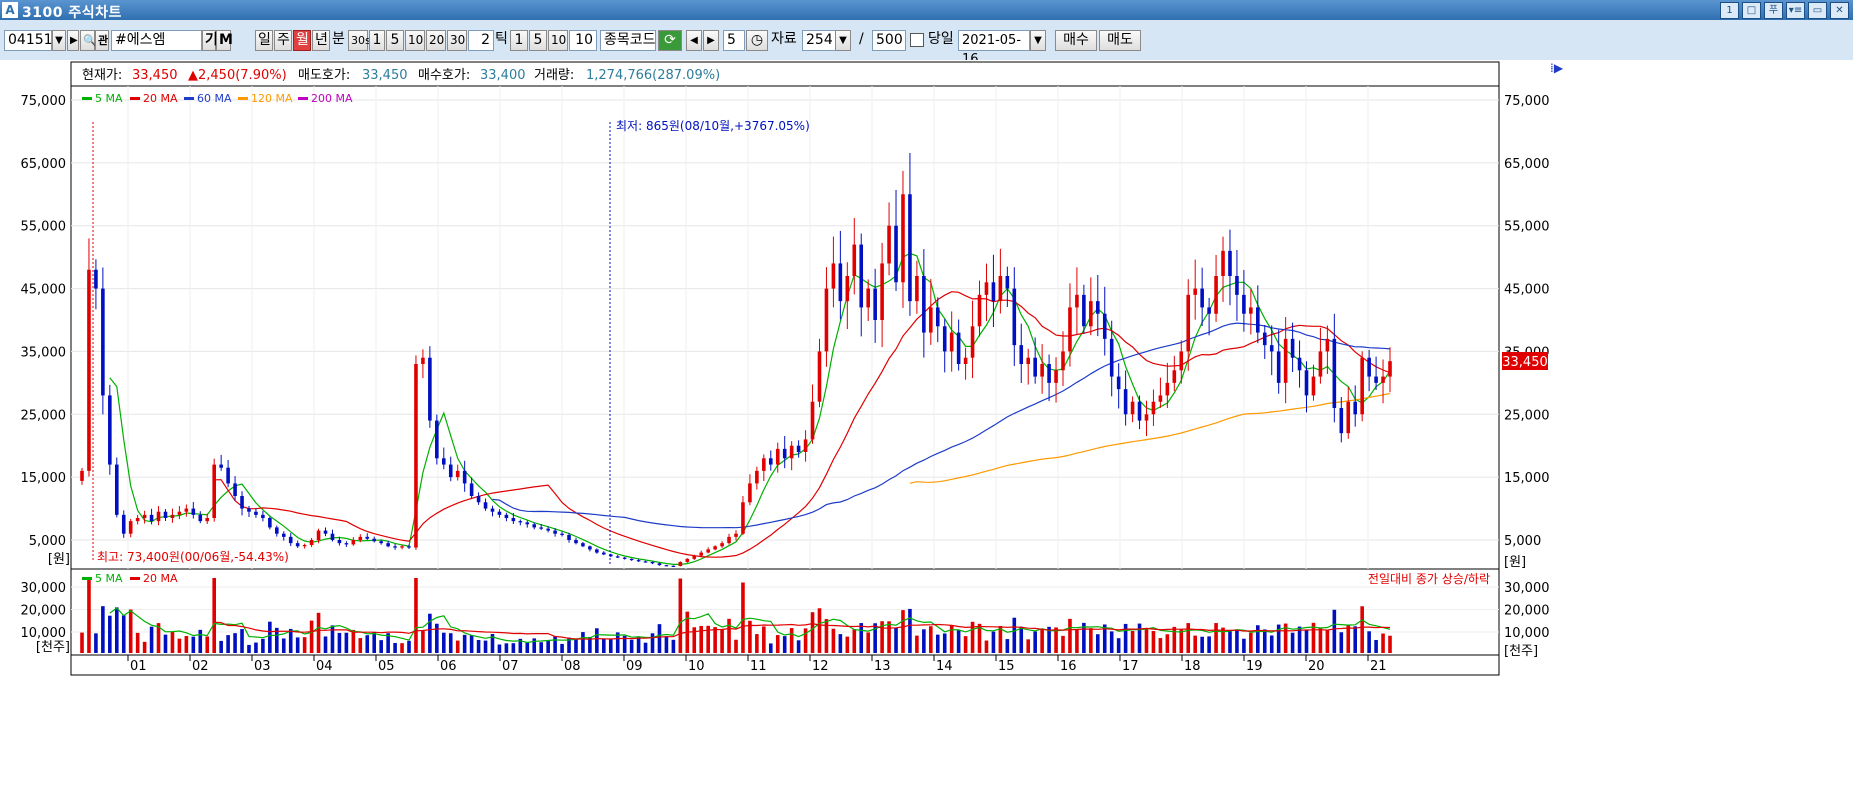  Describe the element at coordinates (1839, 10) in the screenshot. I see `close-button: ✕` at that location.